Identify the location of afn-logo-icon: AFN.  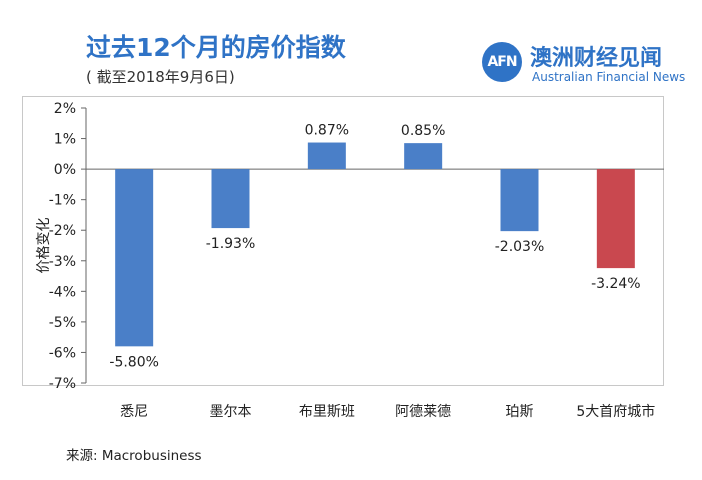
(502, 62).